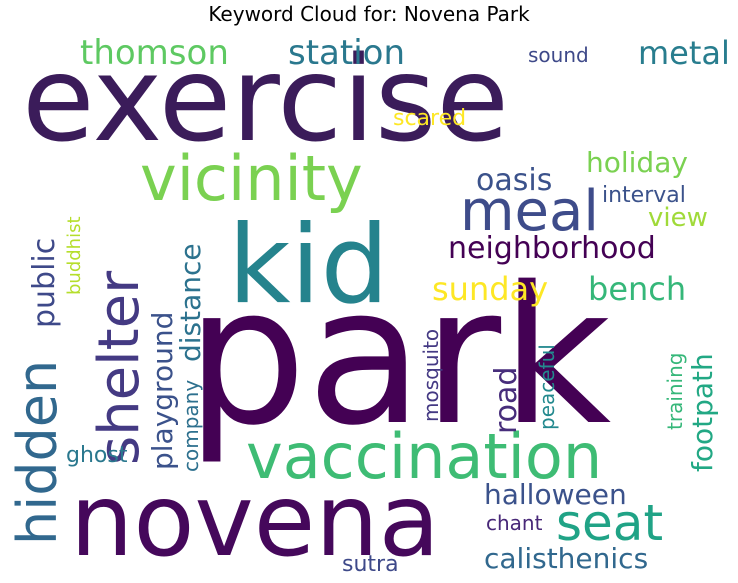 The width and height of the screenshot is (738, 583). I want to click on word-sunday: sunday, so click(490, 289).